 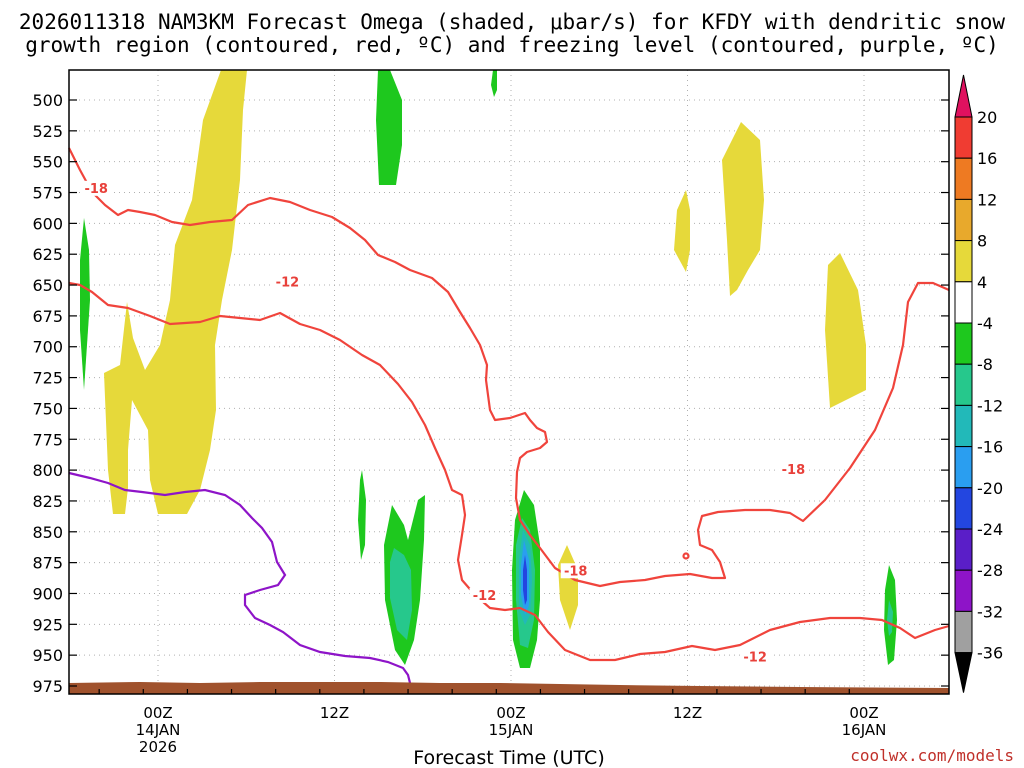 What do you see at coordinates (47, 501) in the screenshot?
I see `y-tick-label: 825` at bounding box center [47, 501].